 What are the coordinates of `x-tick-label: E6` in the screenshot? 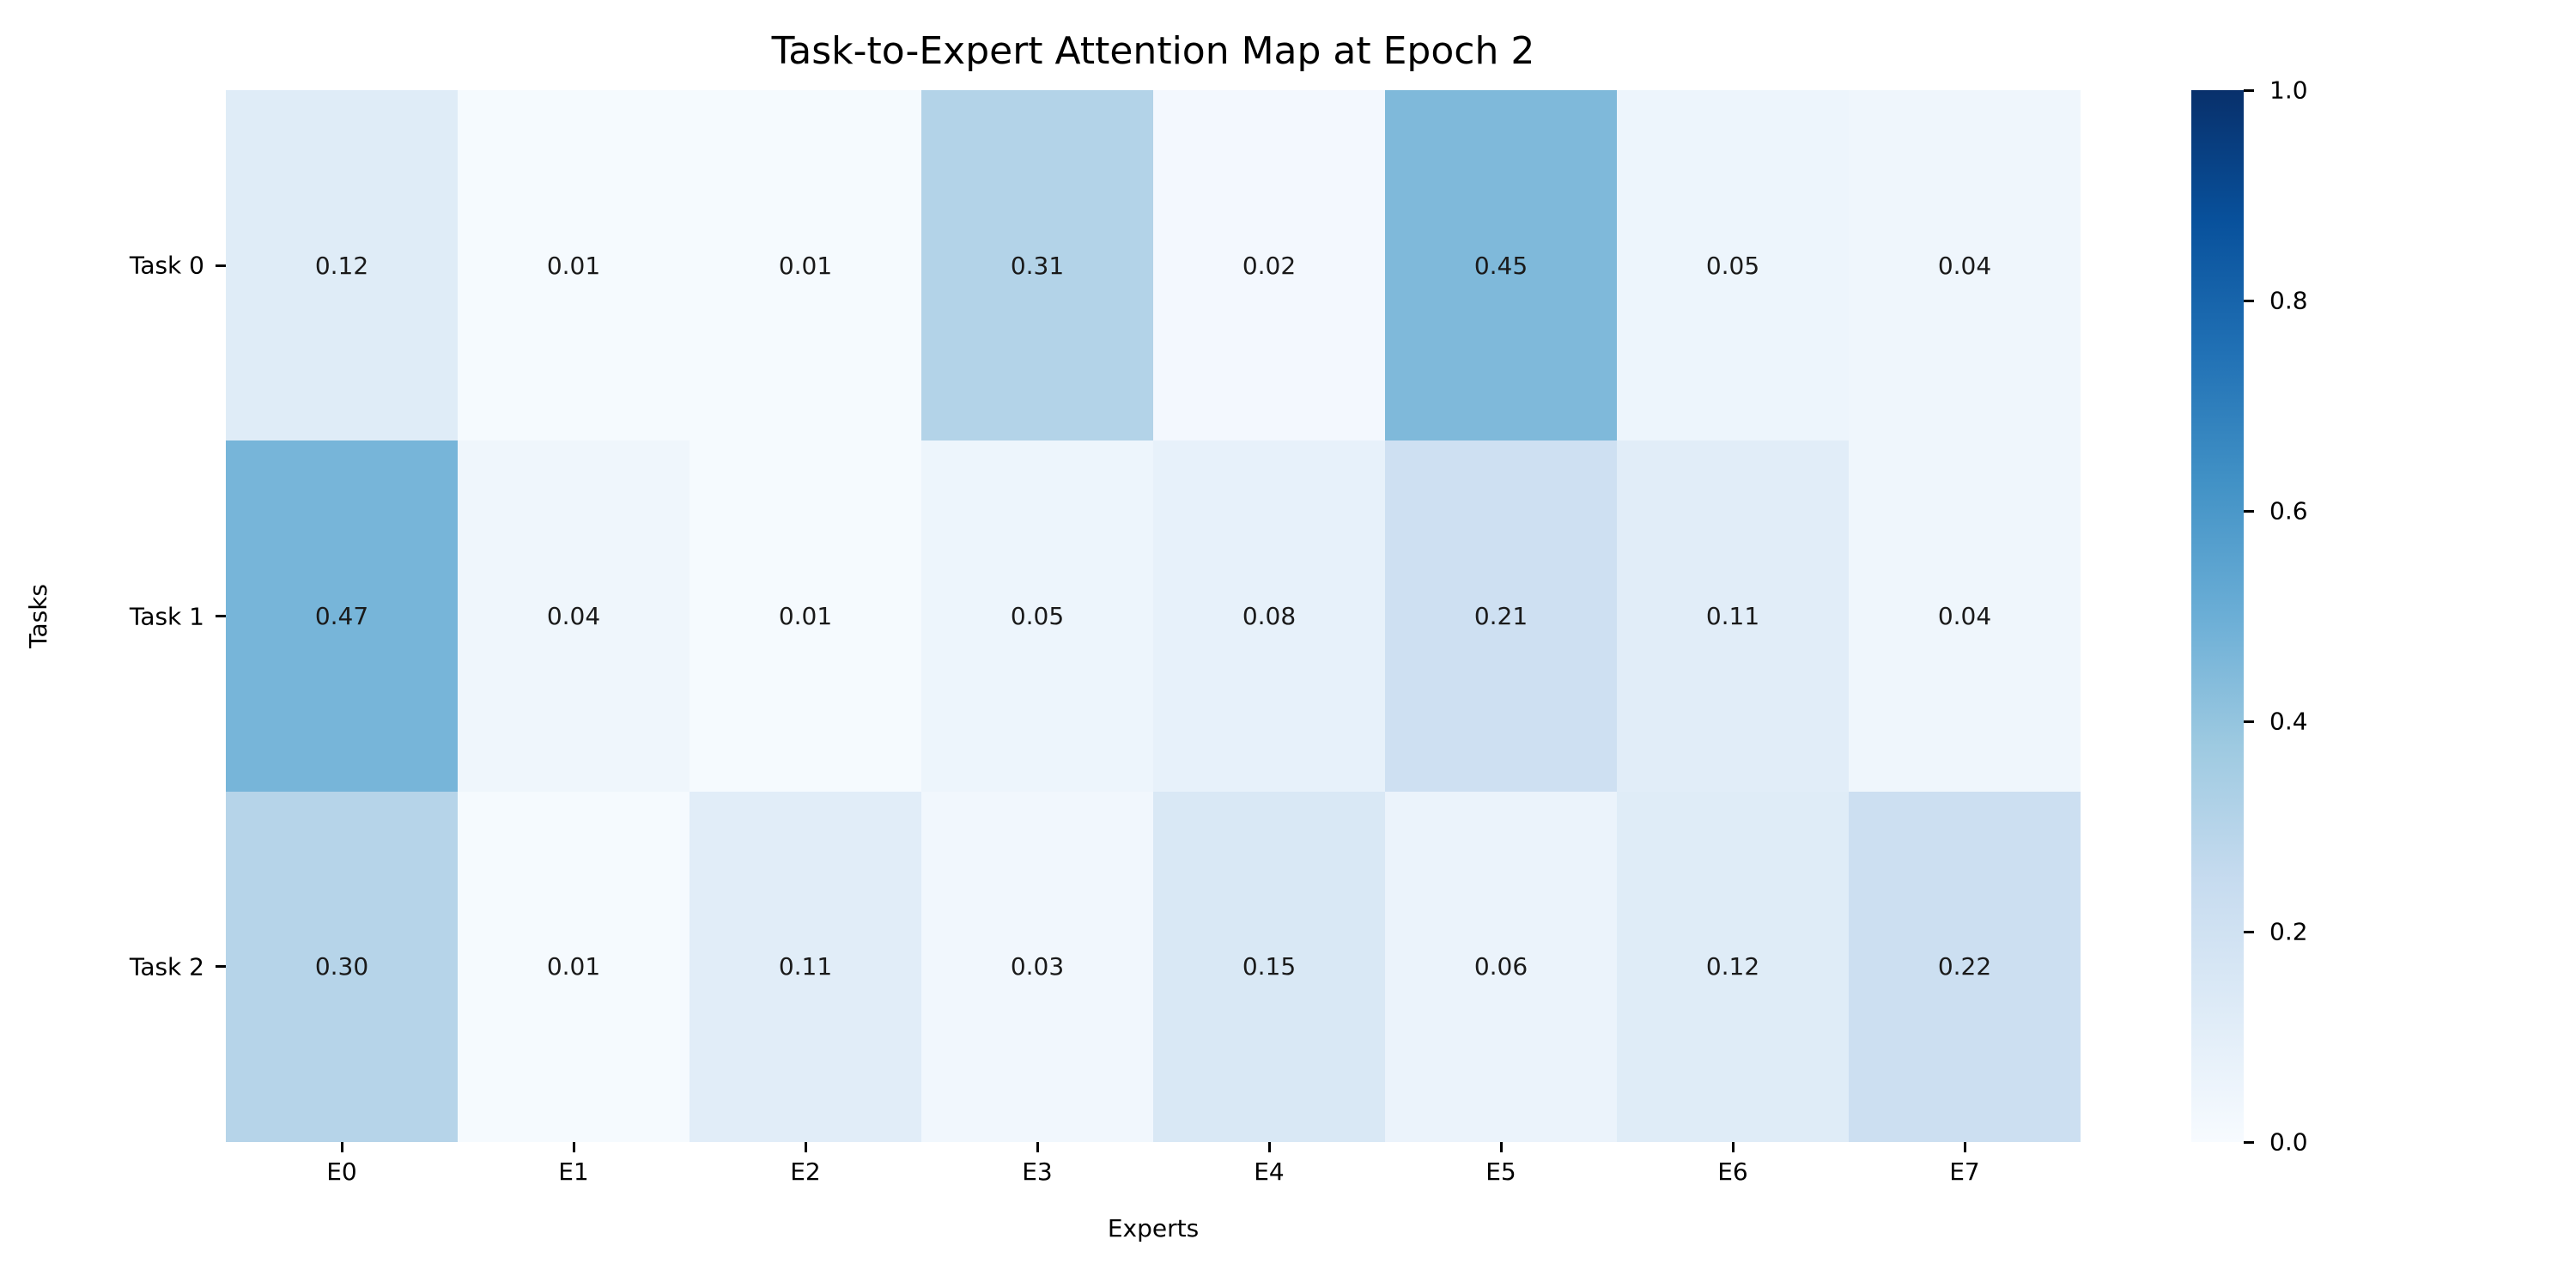 It's located at (1733, 1171).